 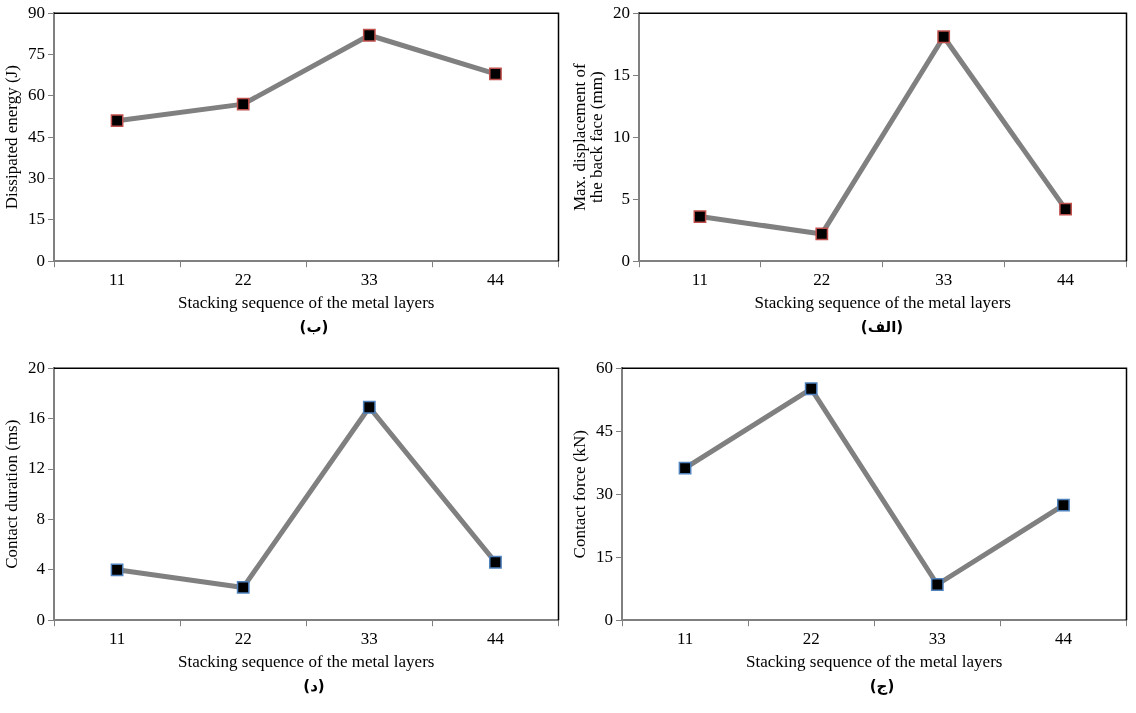 What do you see at coordinates (882, 328) in the screenshot?
I see `text: (الف)` at bounding box center [882, 328].